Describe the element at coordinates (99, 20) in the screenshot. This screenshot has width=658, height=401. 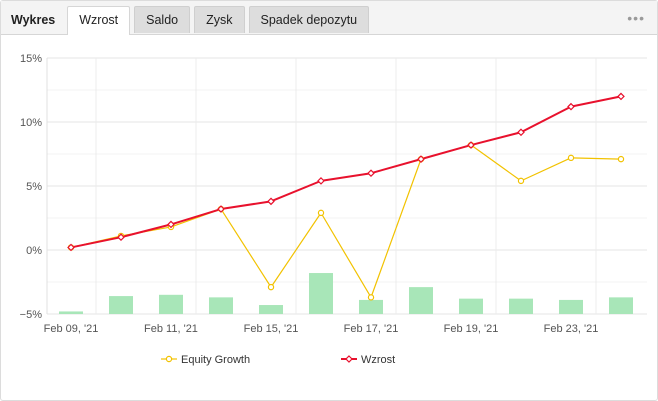
I see `tab-wzrost: Wzrost` at that location.